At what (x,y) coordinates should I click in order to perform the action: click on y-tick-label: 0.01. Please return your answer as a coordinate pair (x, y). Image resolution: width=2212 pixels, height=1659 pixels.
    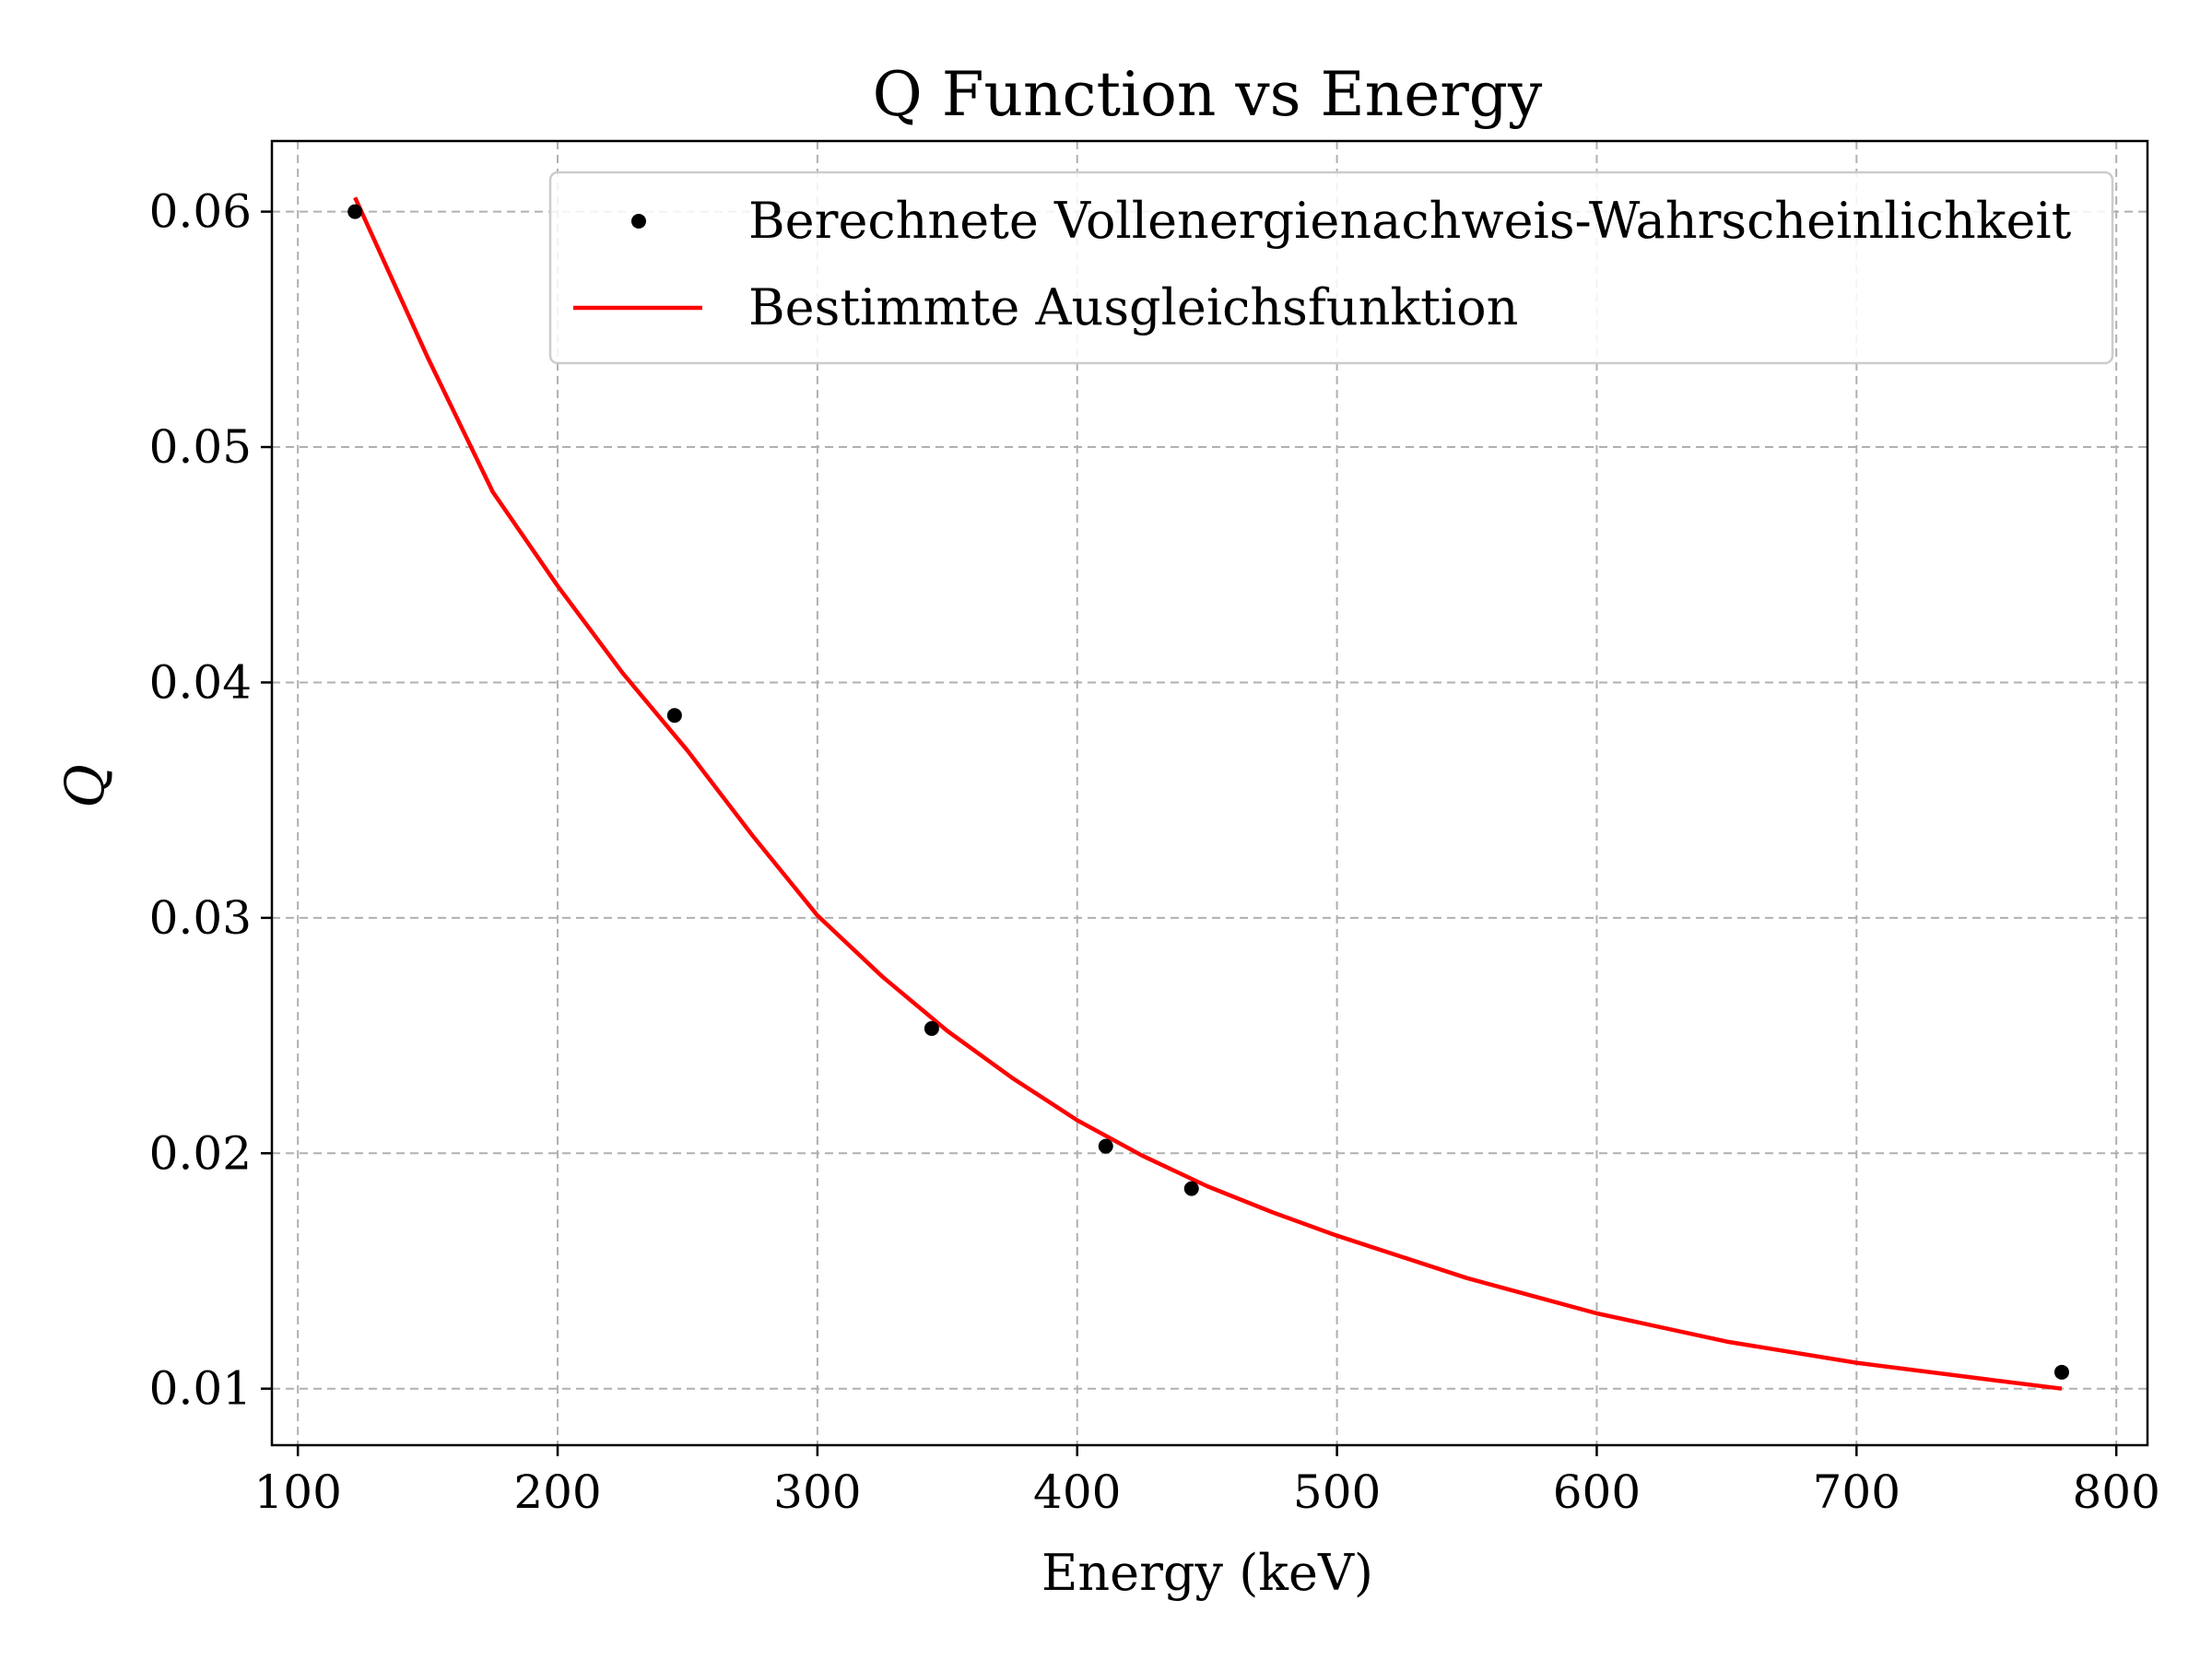
    Looking at the image, I should click on (200, 1389).